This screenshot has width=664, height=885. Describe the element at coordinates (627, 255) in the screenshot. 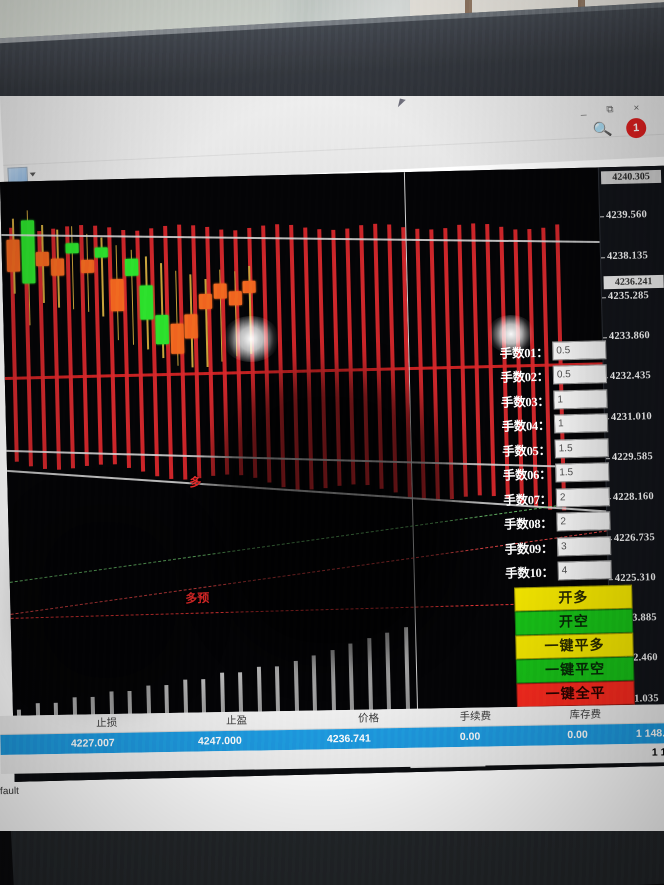

I see `price-tick-label: 4238.135` at that location.